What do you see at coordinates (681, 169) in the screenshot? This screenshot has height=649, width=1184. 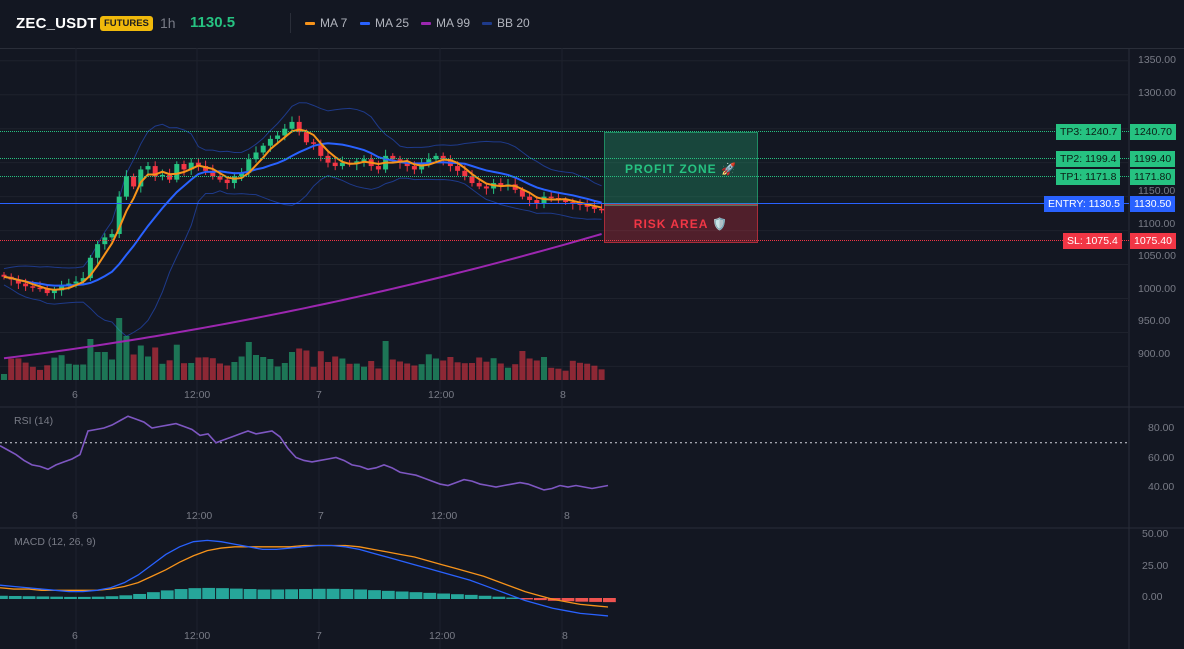 I see `profit-zone: PROFIT ZONE 🚀` at bounding box center [681, 169].